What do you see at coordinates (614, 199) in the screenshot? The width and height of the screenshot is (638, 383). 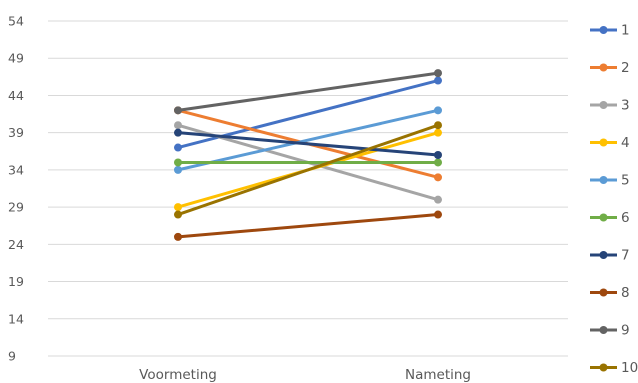 I see `legend: 1 2 3 4 5 6 7 8 9 10` at bounding box center [614, 199].